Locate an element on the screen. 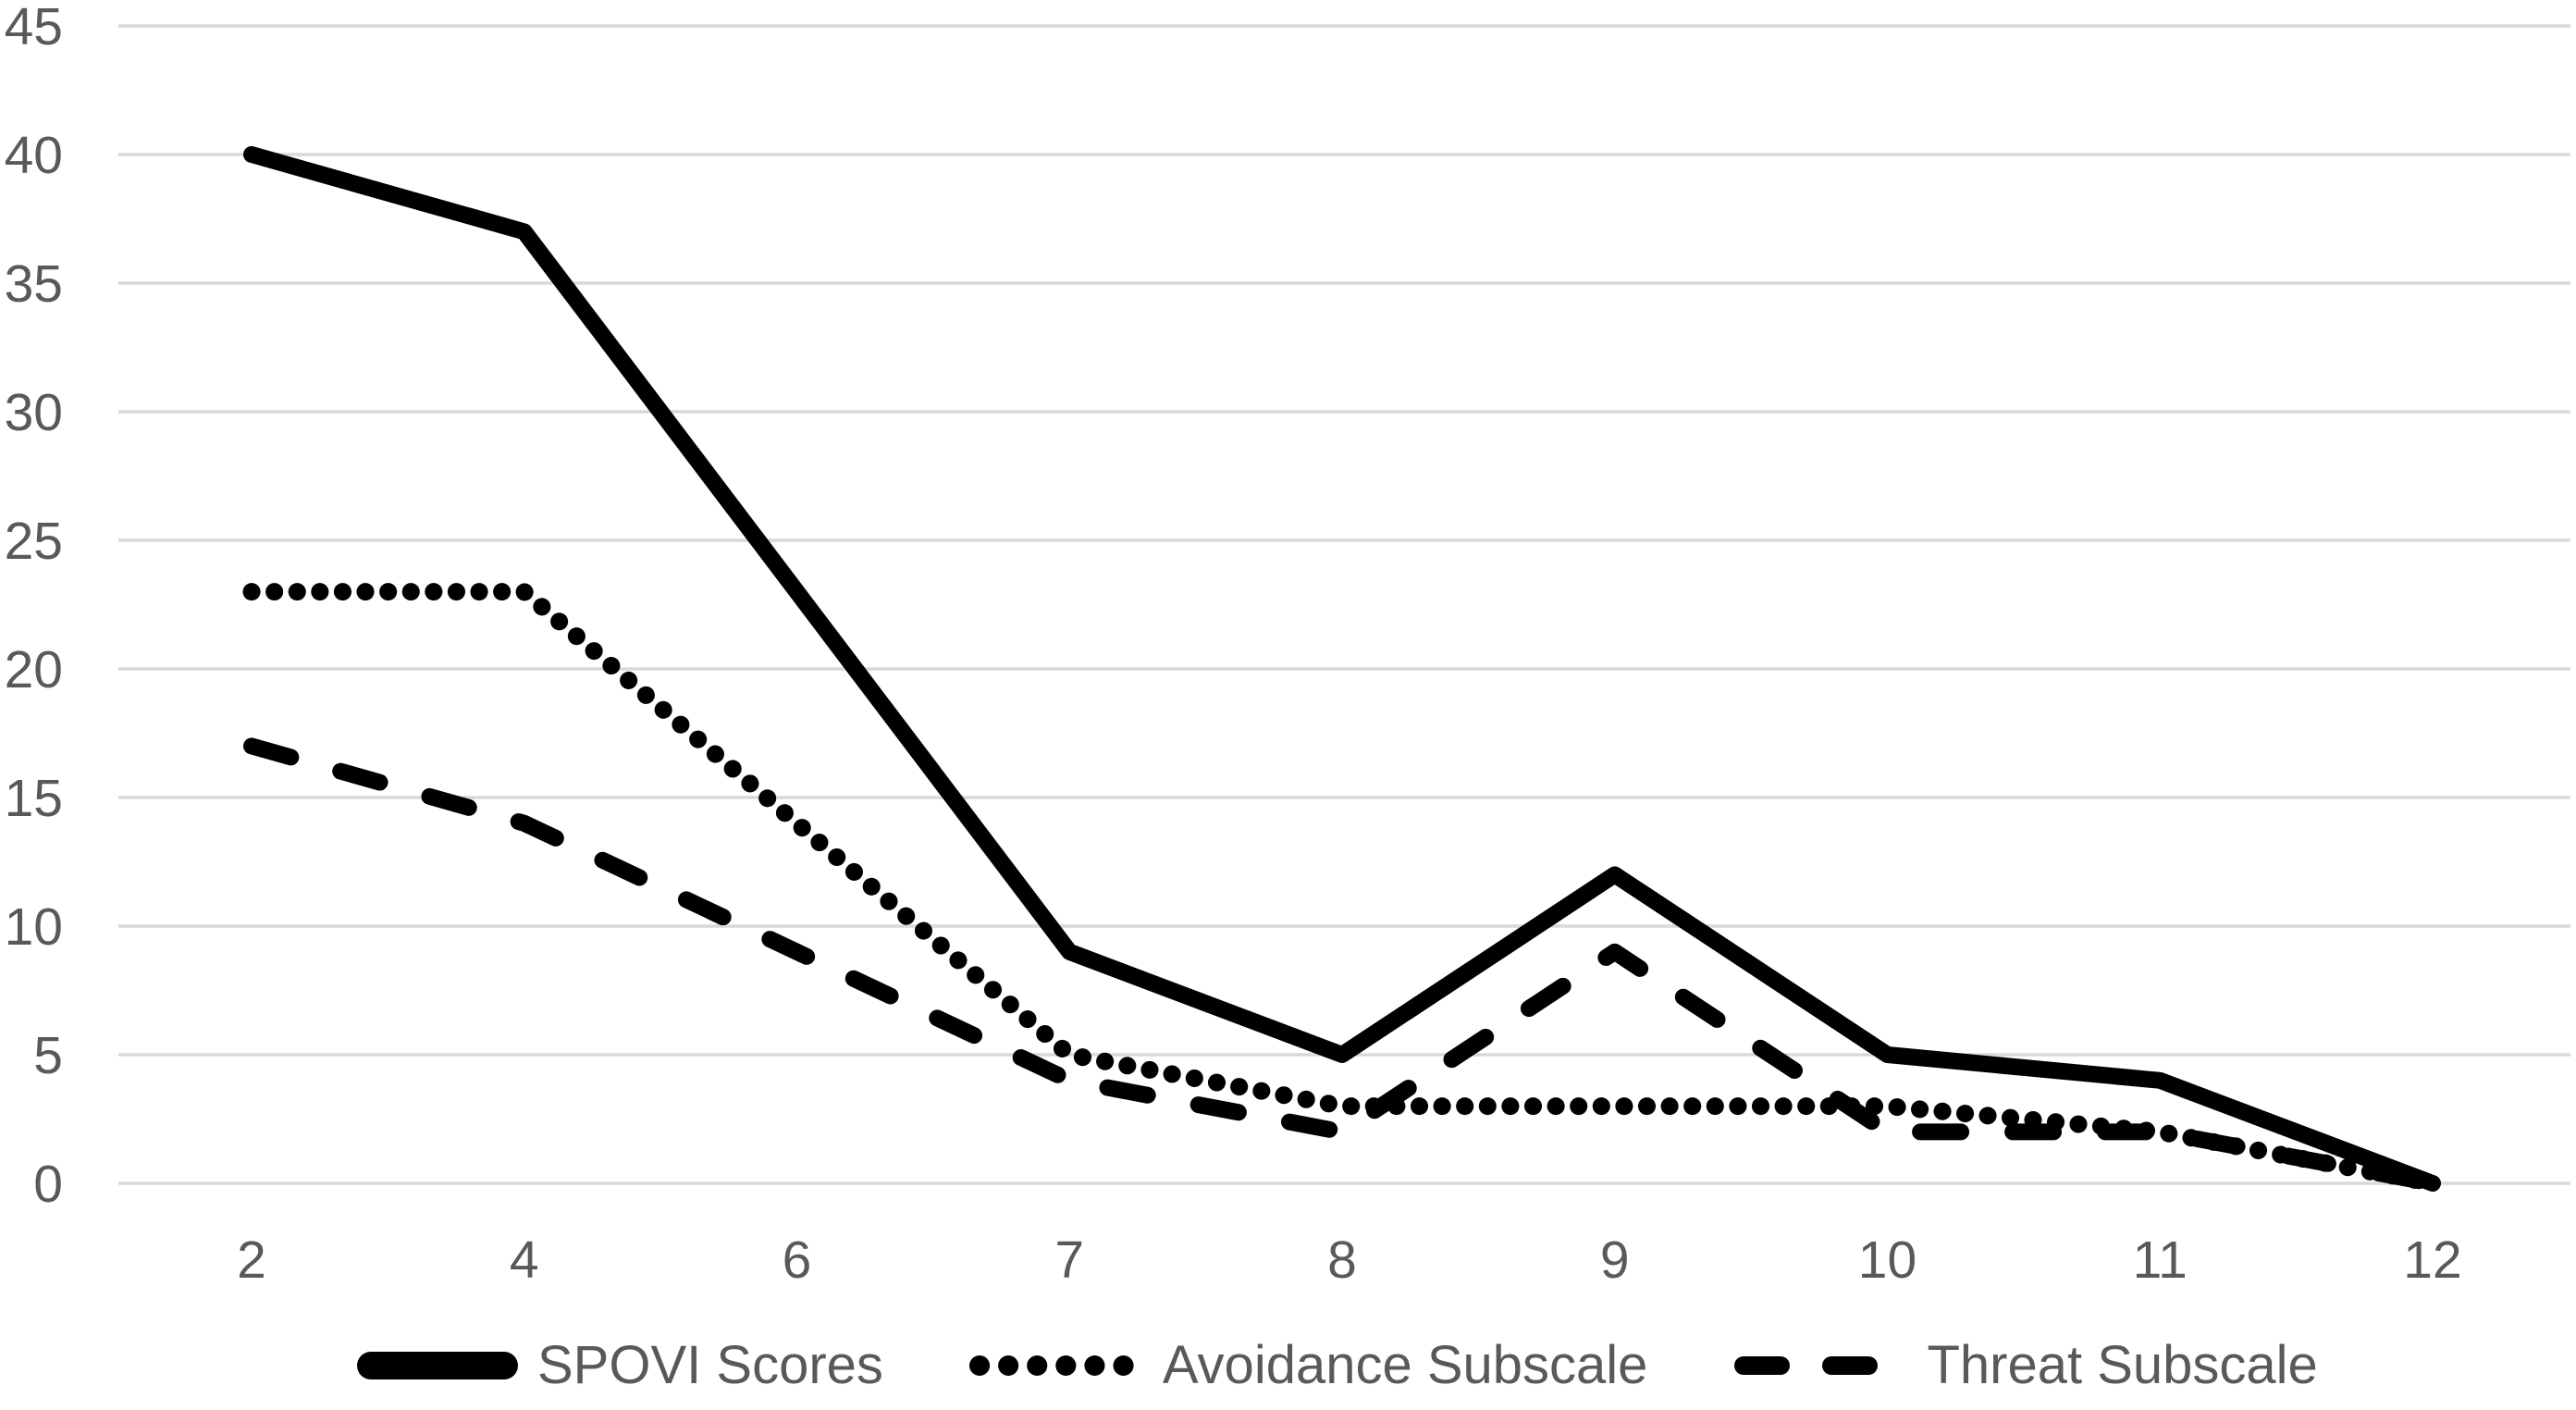  legend-item-spovi-scores: SPOVI Scores is located at coordinates (619, 1365).